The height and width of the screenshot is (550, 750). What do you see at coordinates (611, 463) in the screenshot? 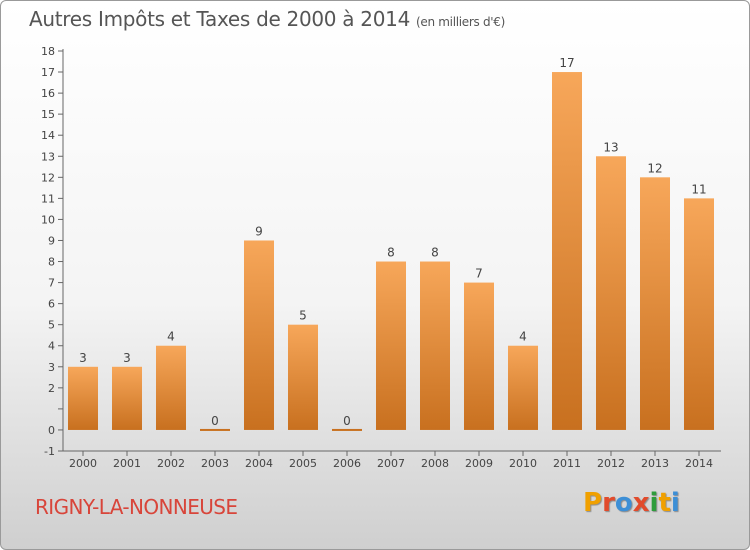
I see `x-tick-label: 2012` at bounding box center [611, 463].